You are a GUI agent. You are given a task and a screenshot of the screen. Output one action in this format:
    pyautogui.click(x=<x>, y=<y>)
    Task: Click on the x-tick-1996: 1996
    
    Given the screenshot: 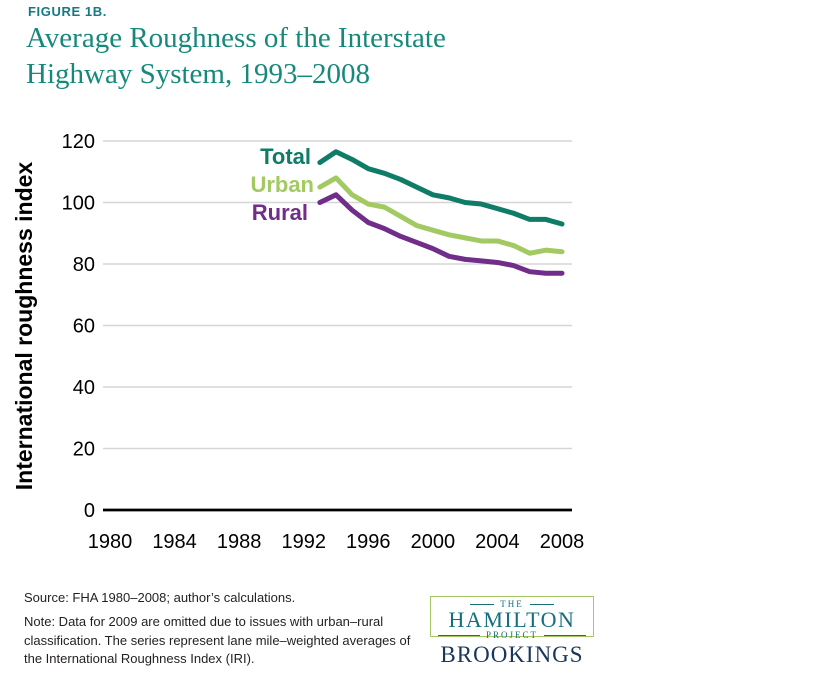 What is the action you would take?
    pyautogui.click(x=368, y=542)
    